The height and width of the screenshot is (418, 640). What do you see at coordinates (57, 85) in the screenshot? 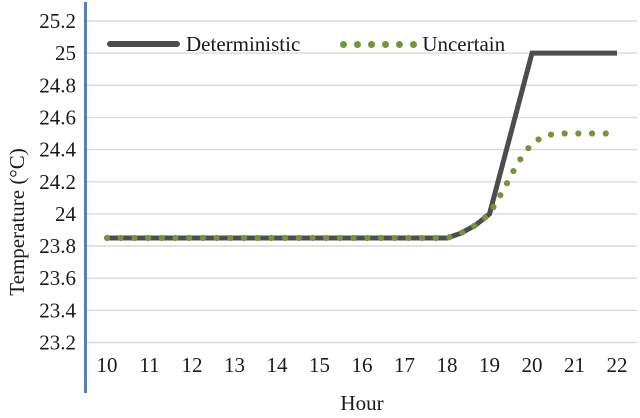
I see `y-tick-label: 24.8` at bounding box center [57, 85].